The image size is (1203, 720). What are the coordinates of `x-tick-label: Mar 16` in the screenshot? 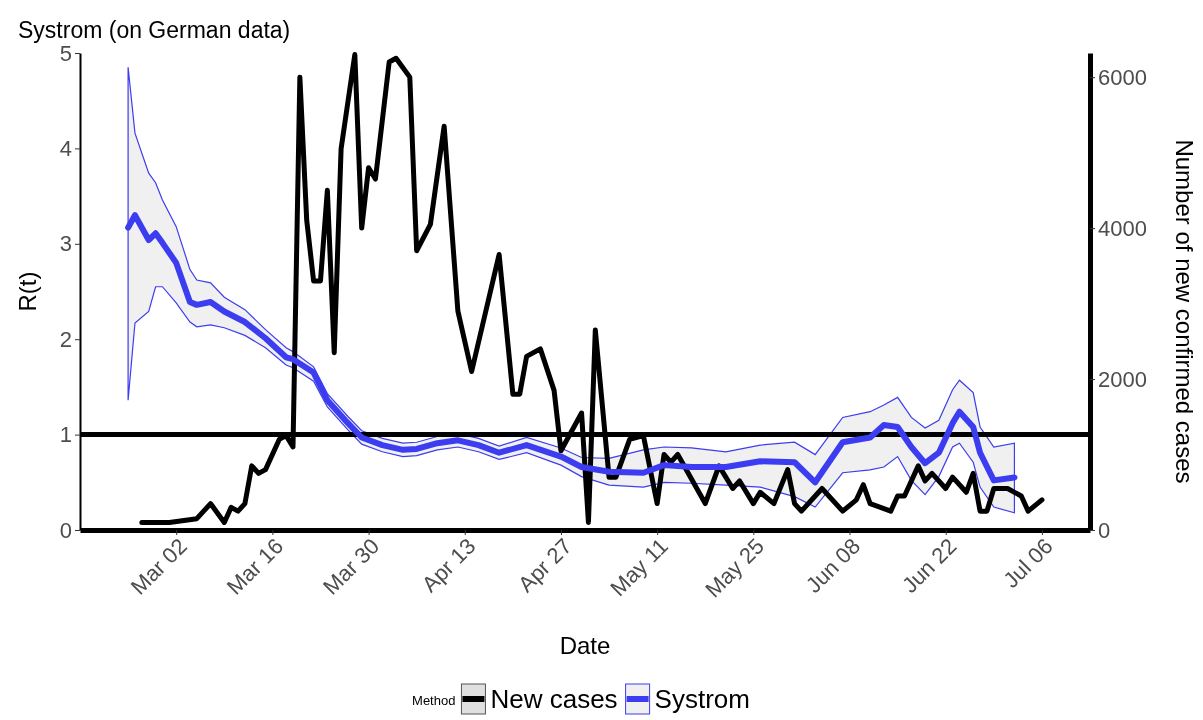 It's located at (255, 566).